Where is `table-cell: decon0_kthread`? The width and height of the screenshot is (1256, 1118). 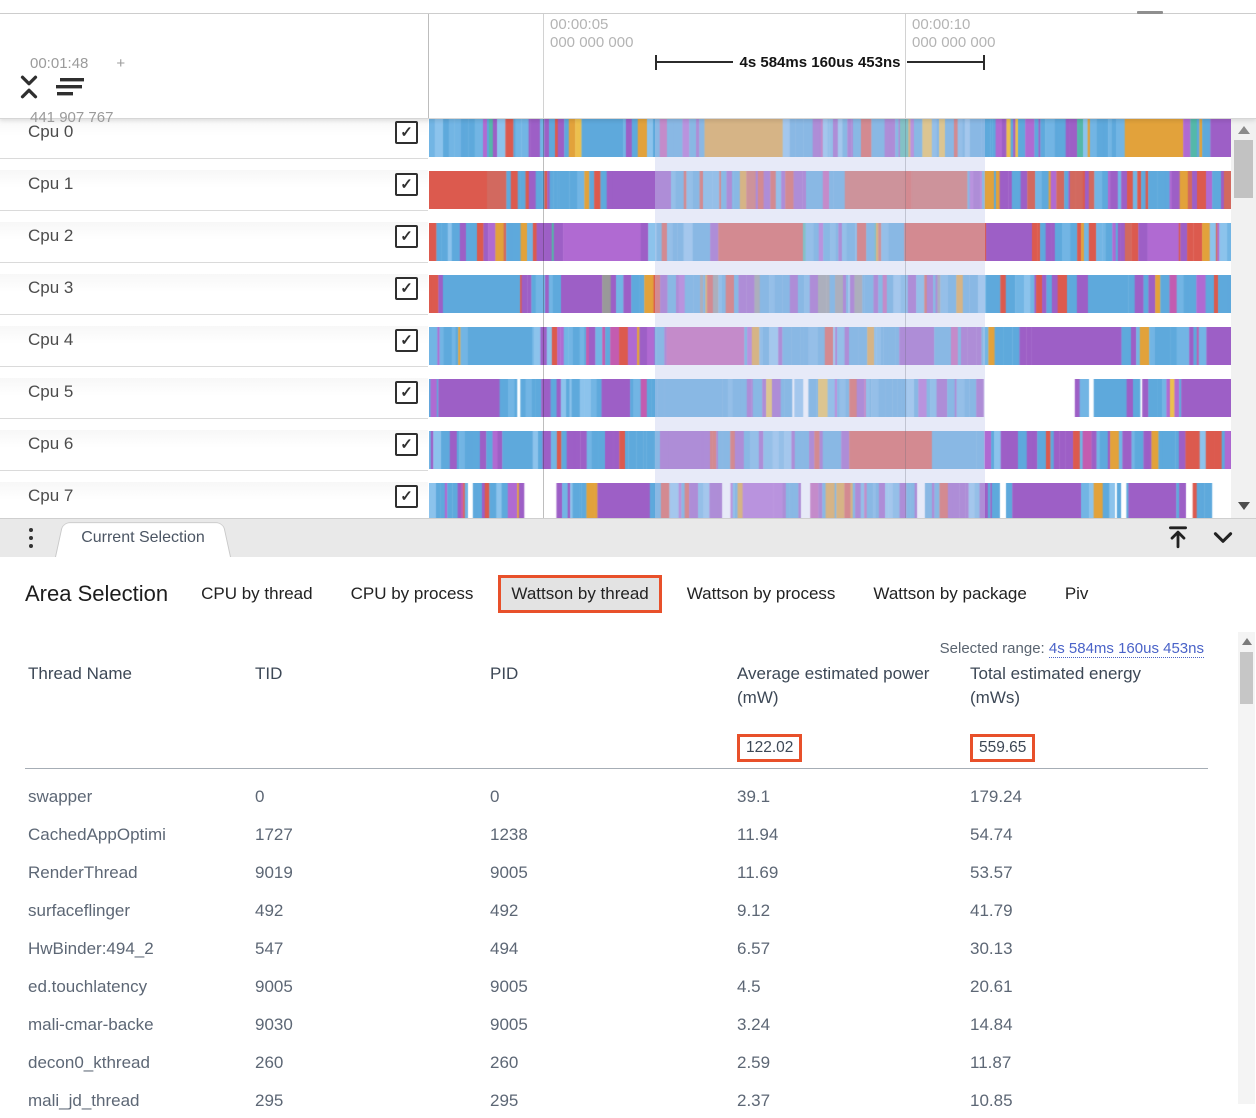 table-cell: decon0_kthread is located at coordinates (89, 1062).